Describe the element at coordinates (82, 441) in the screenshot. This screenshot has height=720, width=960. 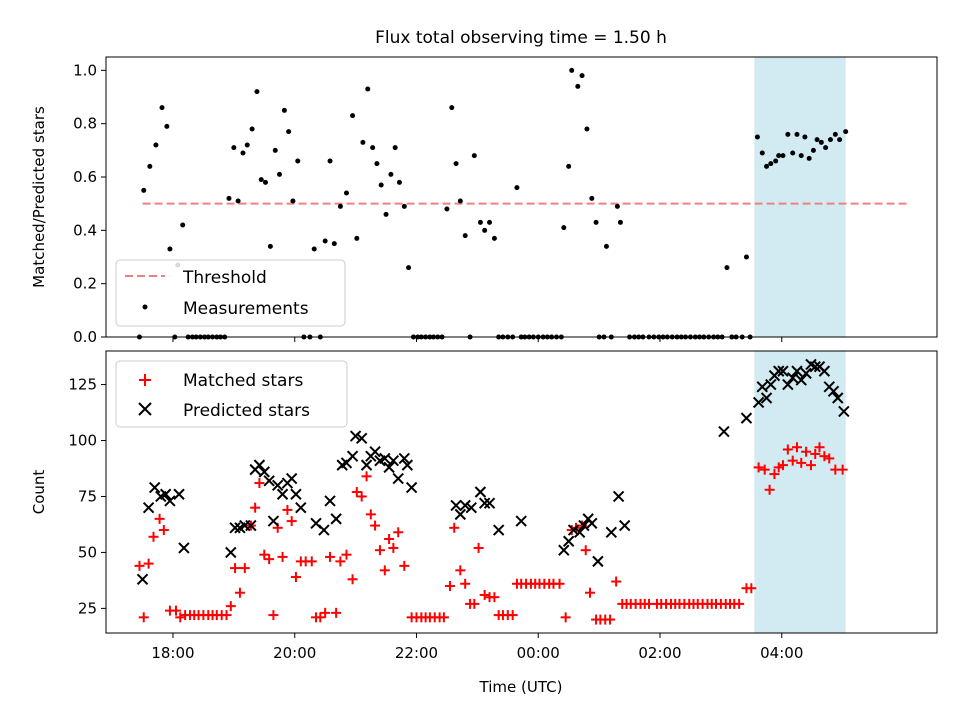
I see `y-tick-label: 100` at that location.